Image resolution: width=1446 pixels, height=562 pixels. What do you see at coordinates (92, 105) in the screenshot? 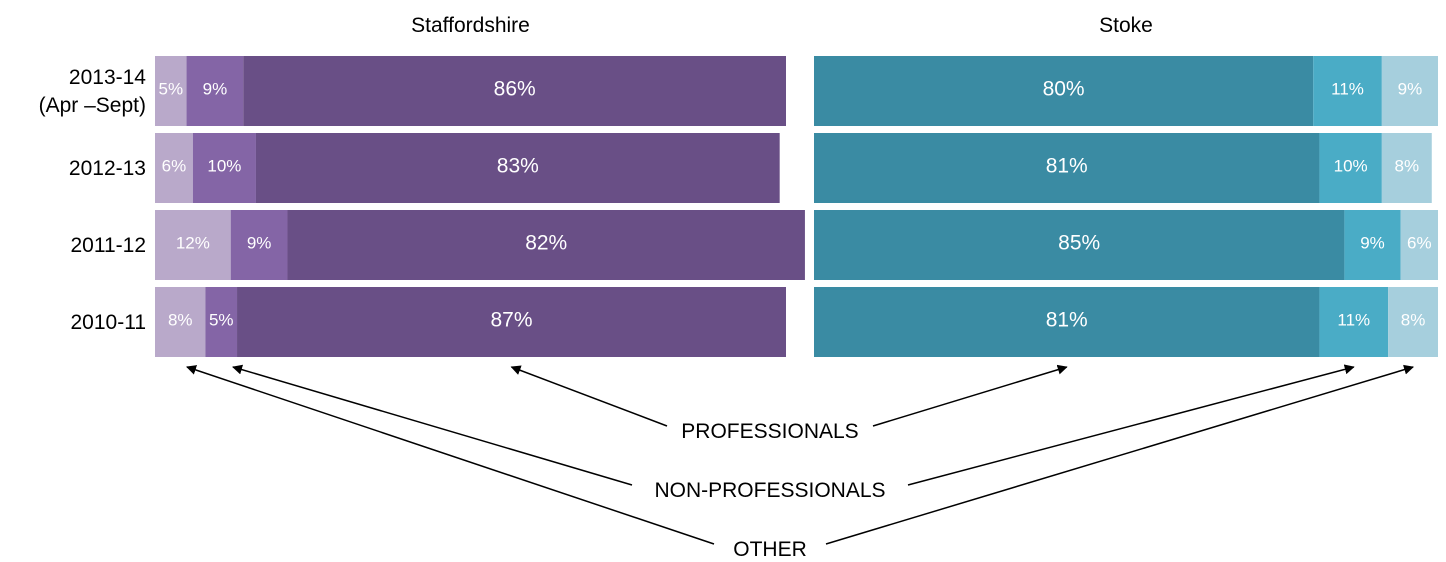
I see `row-label-line: (Apr –Sept)` at bounding box center [92, 105].